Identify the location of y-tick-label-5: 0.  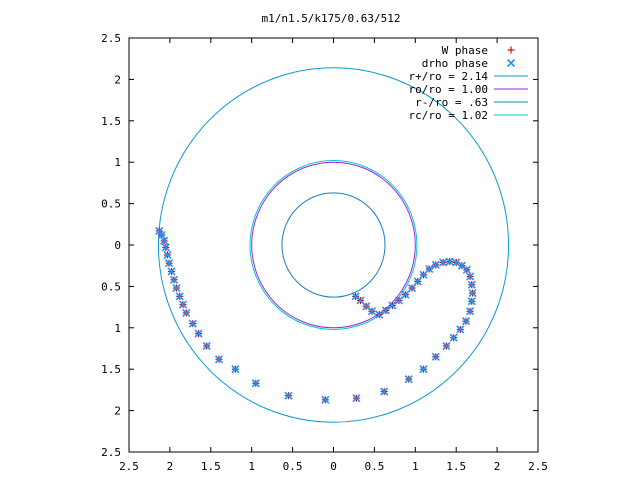
(117, 245).